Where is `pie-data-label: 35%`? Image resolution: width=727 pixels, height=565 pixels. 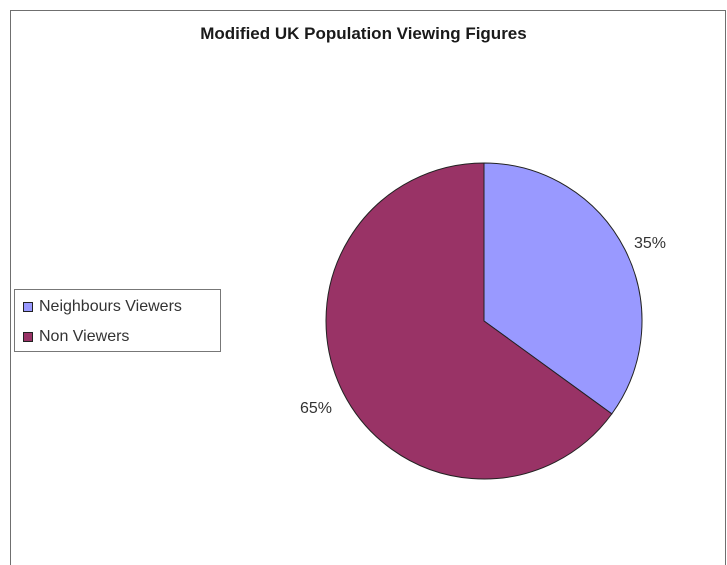
pie-data-label: 35% is located at coordinates (650, 243).